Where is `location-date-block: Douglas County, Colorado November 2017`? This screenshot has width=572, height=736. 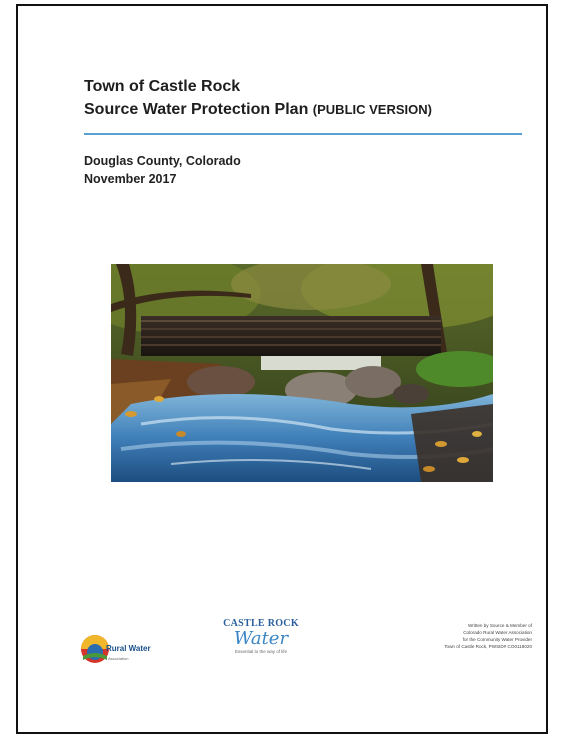
location-date-block: Douglas County, Colorado November 2017 is located at coordinates (162, 170).